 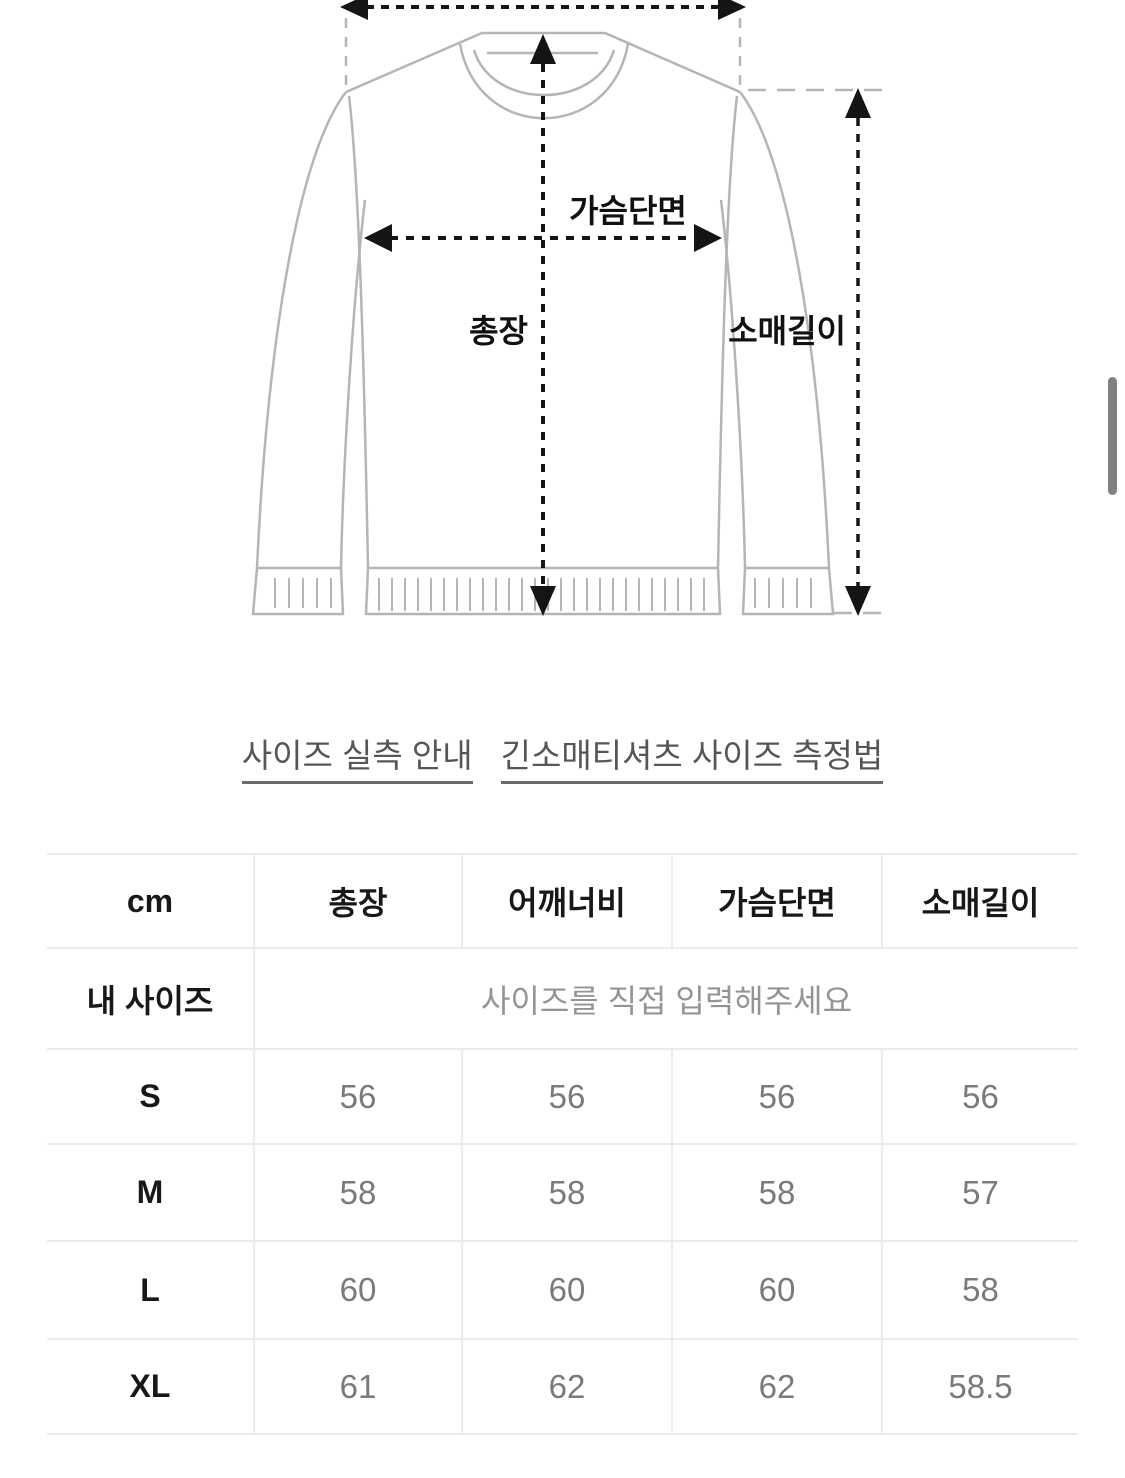 What do you see at coordinates (777, 901) in the screenshot?
I see `col-header-chest-width: 가슴단면` at bounding box center [777, 901].